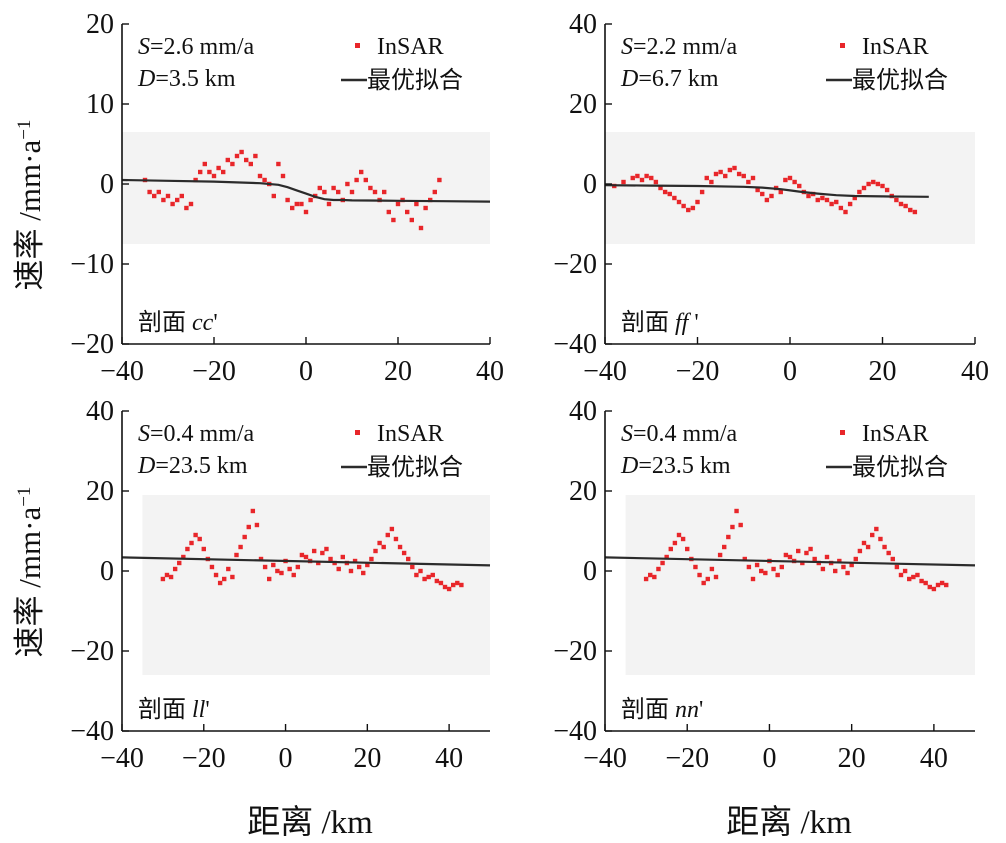  Describe the element at coordinates (605, 758) in the screenshot. I see `x-tick-label: −40` at that location.